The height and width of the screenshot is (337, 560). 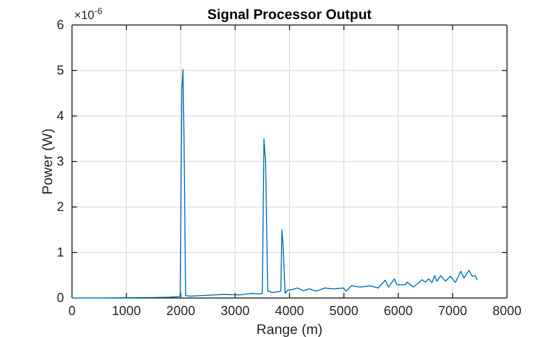 What do you see at coordinates (60, 161) in the screenshot?
I see `y-tick-label: 3` at bounding box center [60, 161].